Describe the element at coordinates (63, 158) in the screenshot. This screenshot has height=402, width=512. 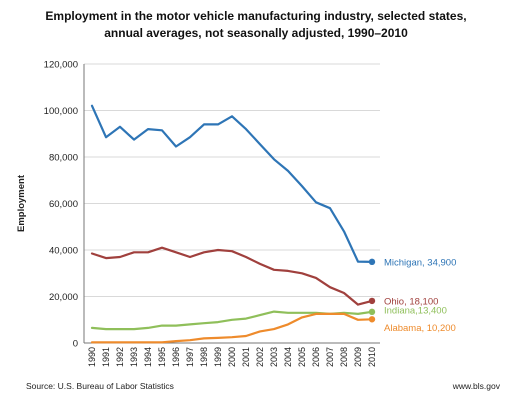
I see `y-tick-label: 80,000` at that location.